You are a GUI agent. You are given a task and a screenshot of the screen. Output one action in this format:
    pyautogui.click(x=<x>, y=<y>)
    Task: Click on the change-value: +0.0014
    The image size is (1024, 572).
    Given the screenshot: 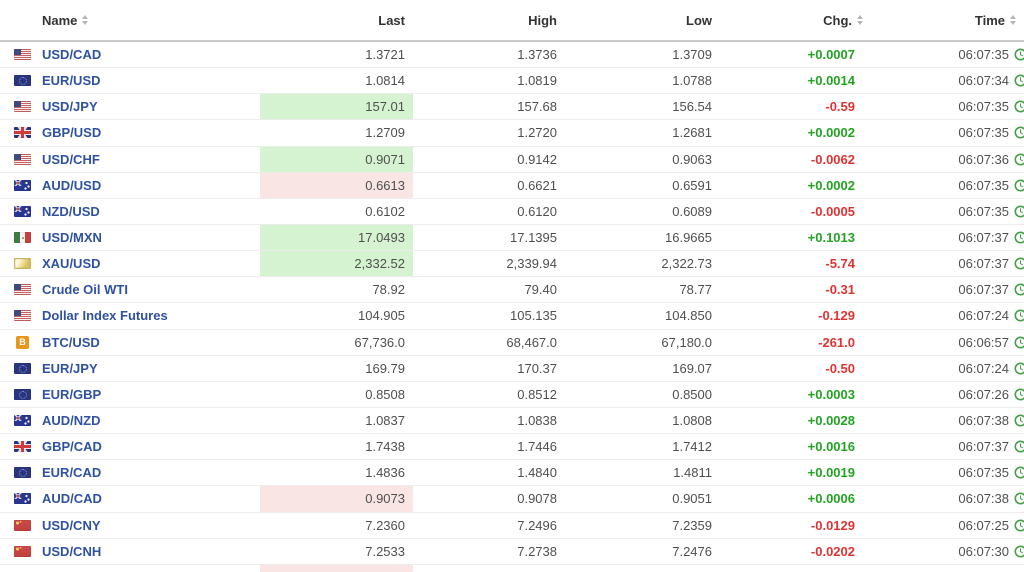 What is the action you would take?
    pyautogui.click(x=831, y=81)
    